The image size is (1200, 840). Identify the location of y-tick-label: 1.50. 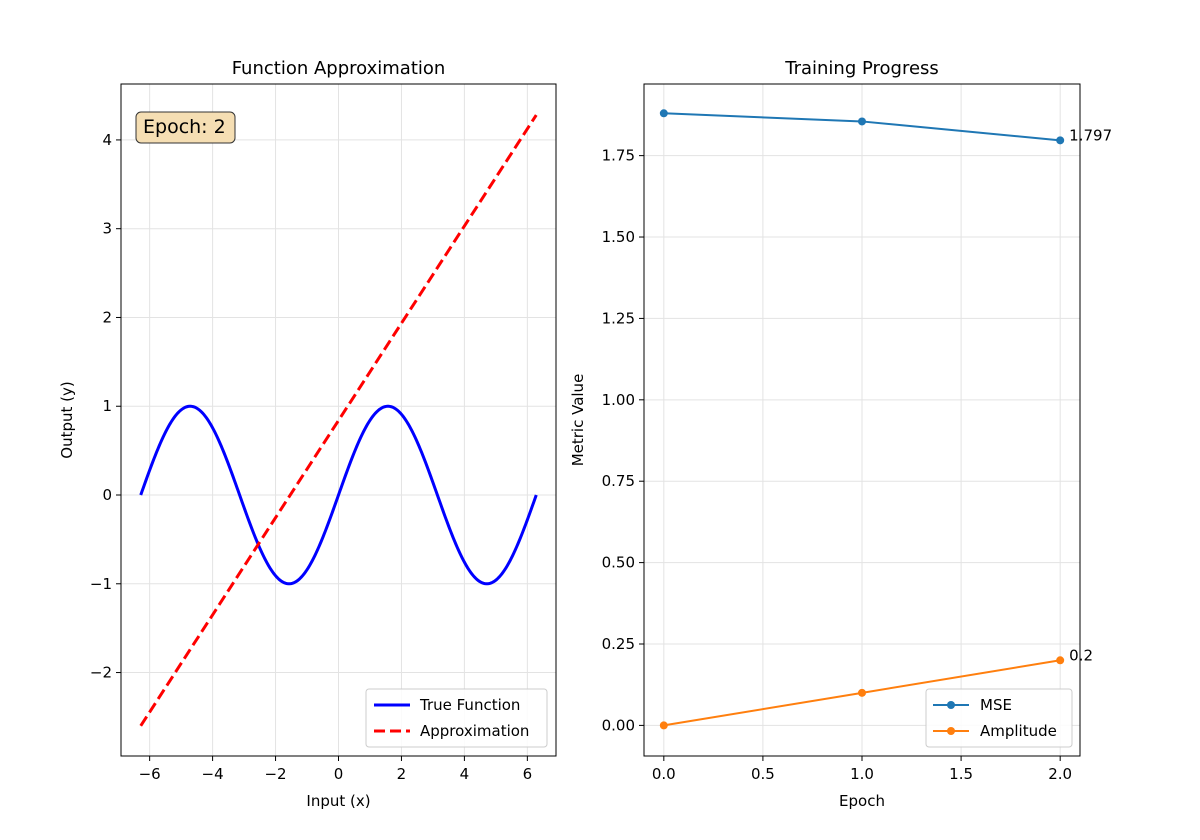
(618, 237).